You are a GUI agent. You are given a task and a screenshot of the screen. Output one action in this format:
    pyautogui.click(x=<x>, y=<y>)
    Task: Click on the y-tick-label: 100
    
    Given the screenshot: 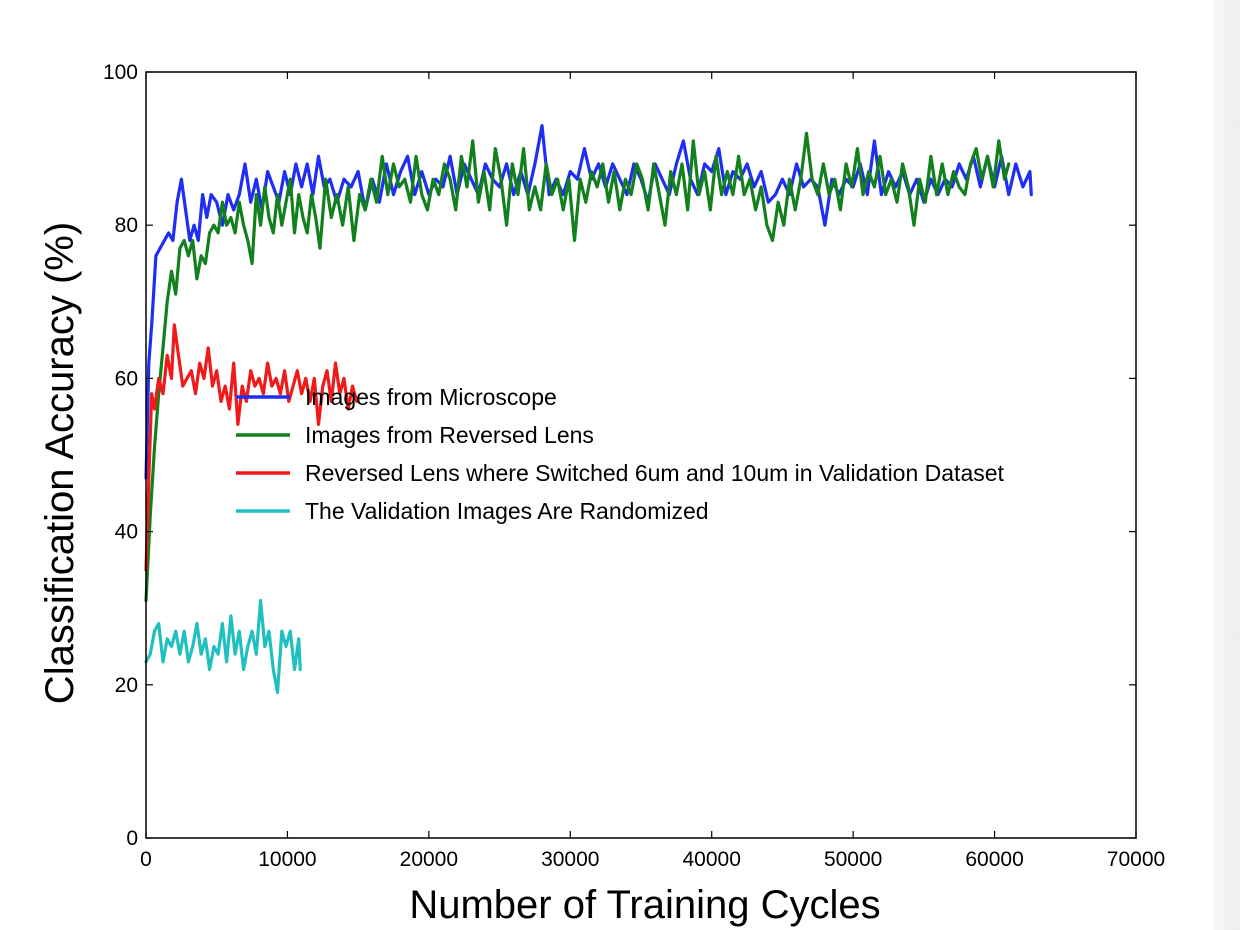 What is the action you would take?
    pyautogui.click(x=120, y=72)
    